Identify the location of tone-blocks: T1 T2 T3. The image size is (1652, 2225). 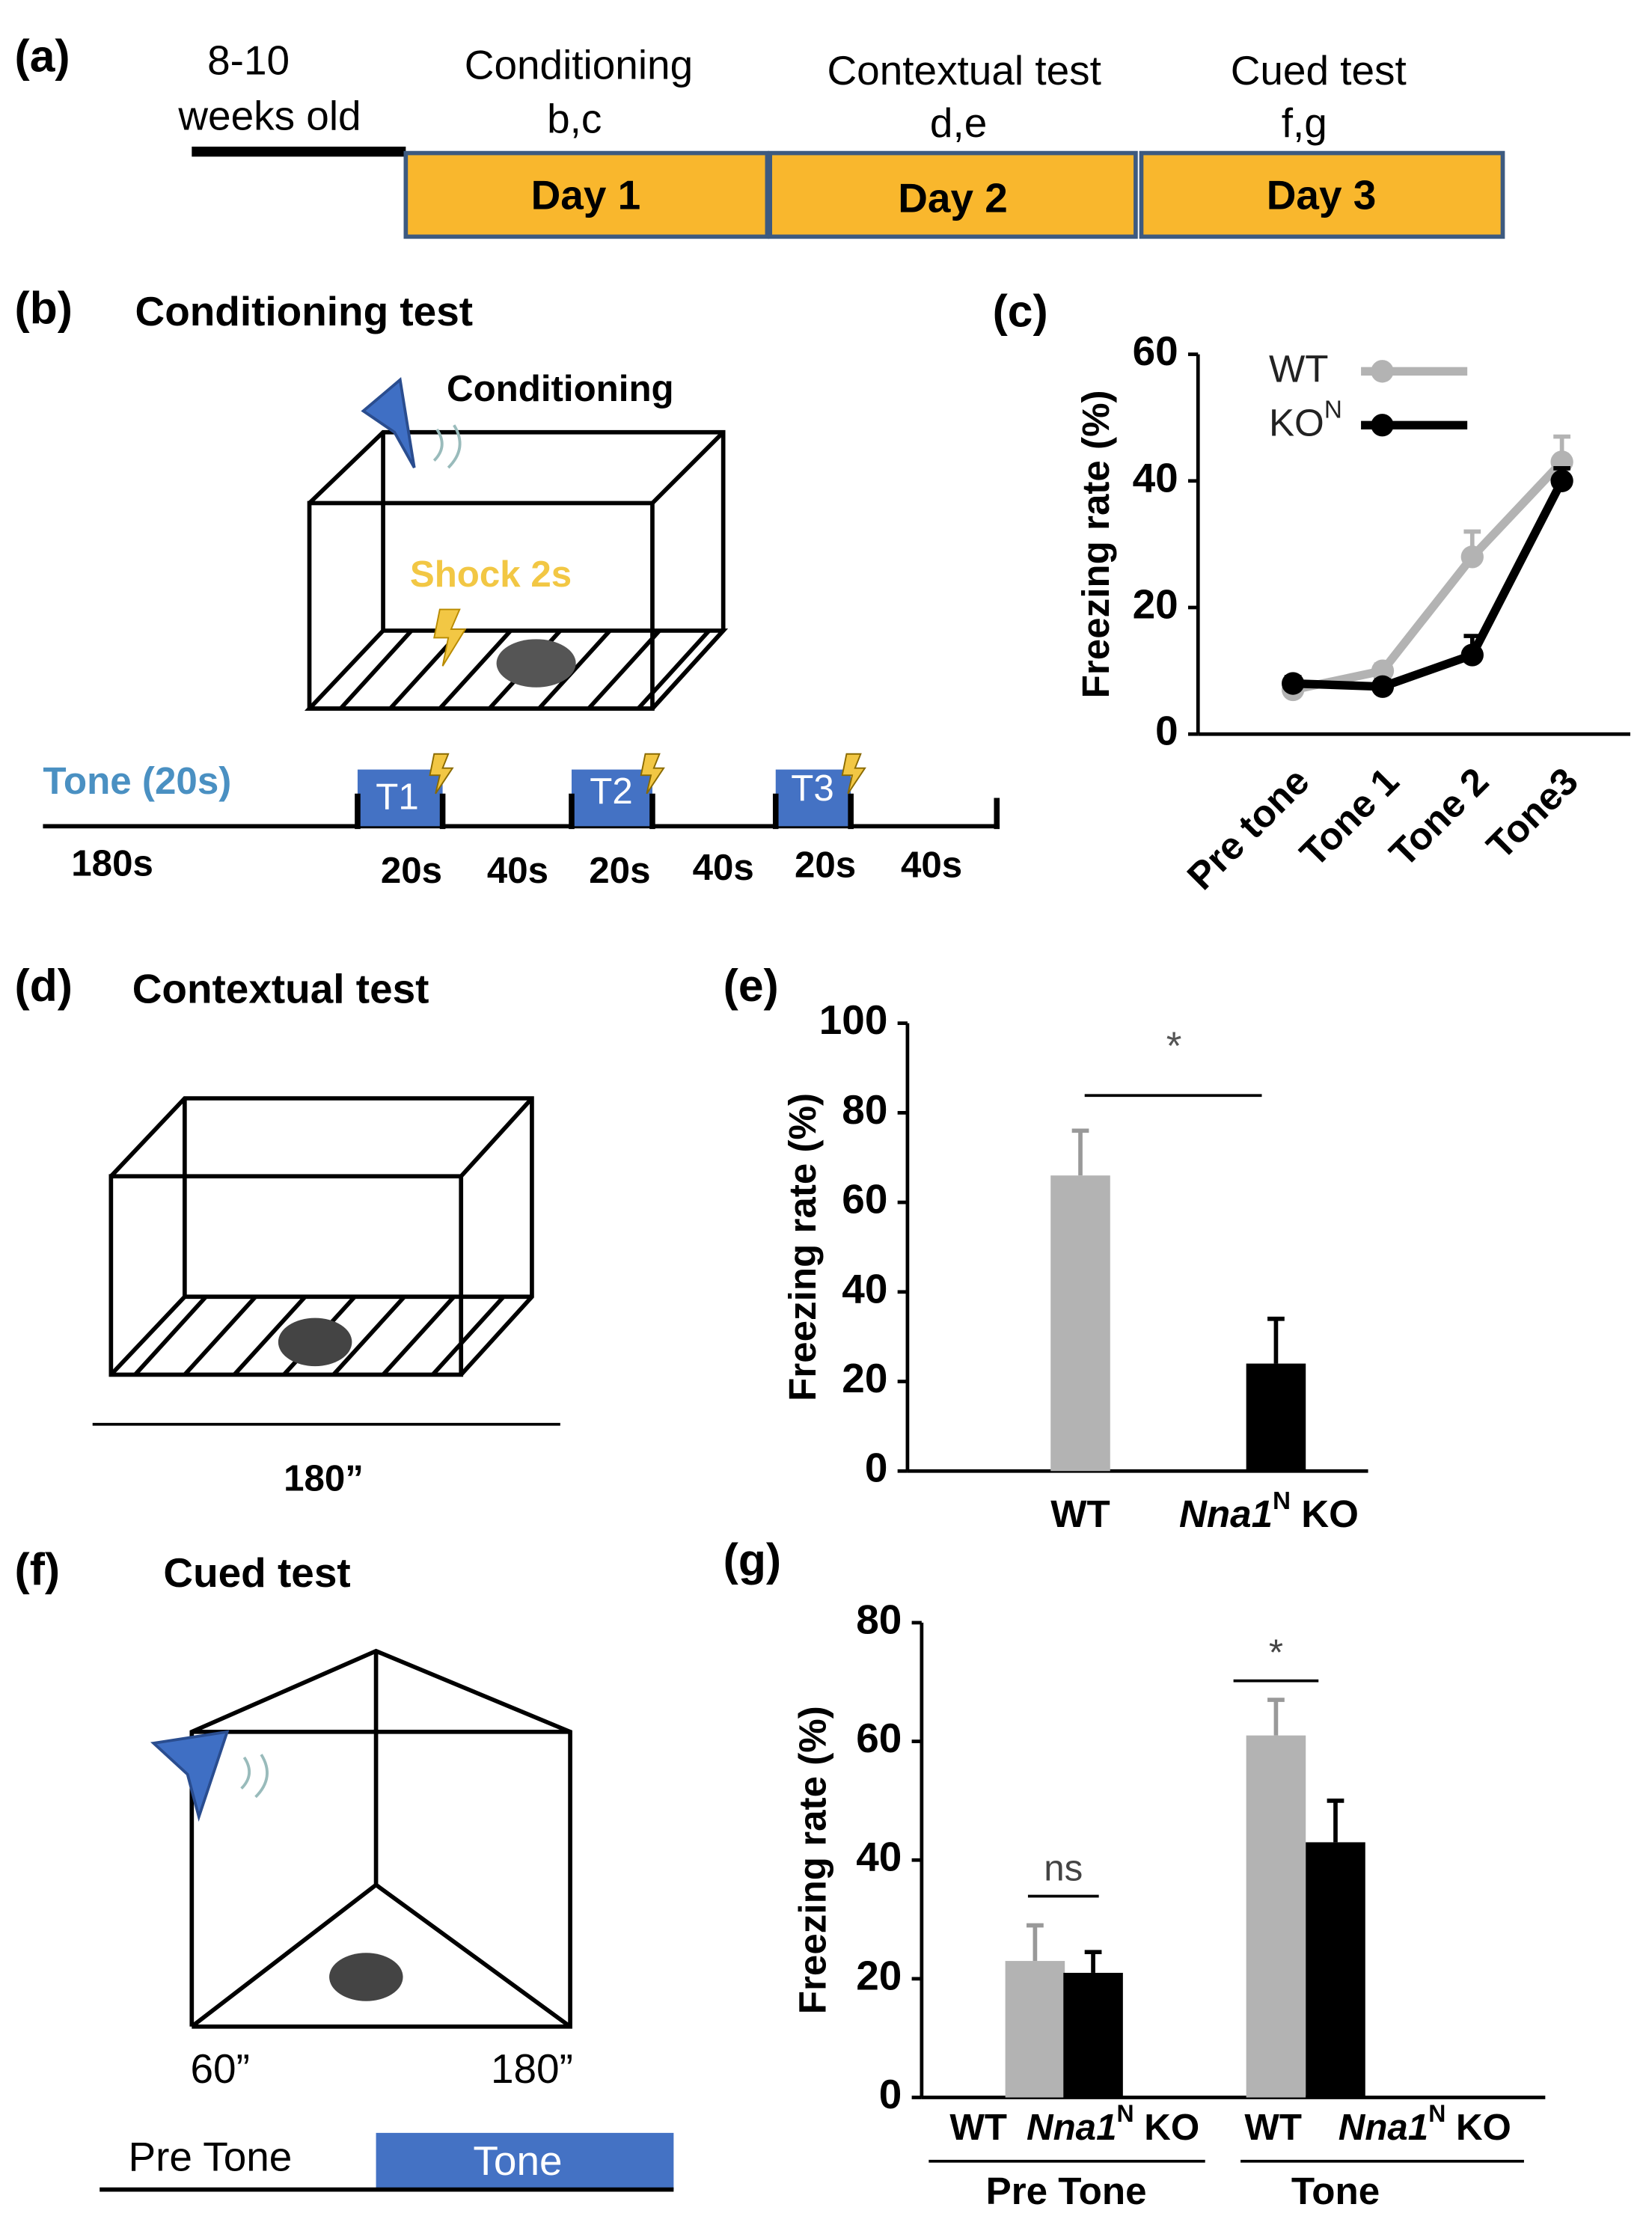
(610, 791).